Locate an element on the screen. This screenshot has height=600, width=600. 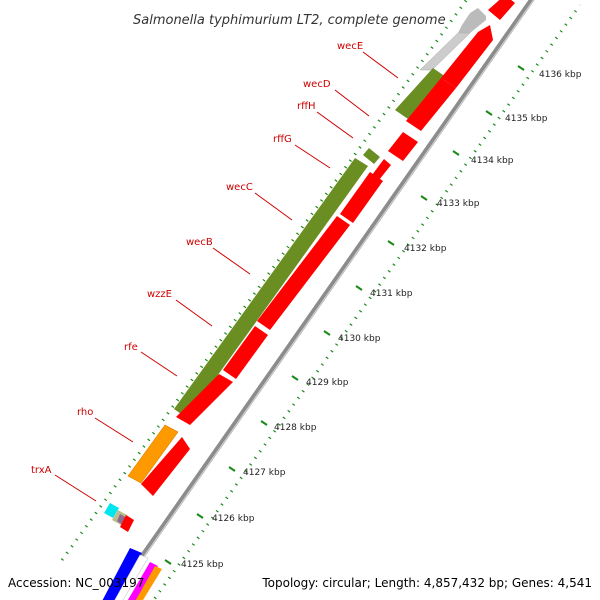
gene-label-rho: rho is located at coordinates (85, 412).